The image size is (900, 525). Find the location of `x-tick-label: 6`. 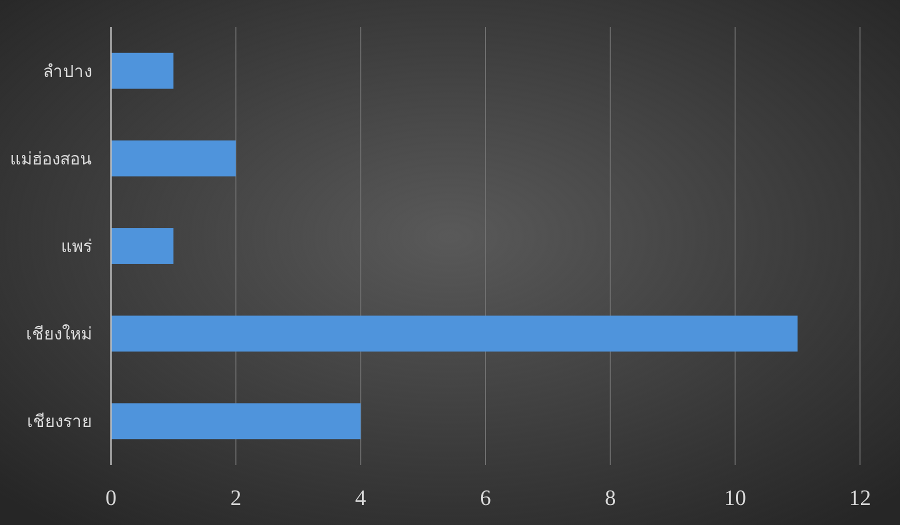

x-tick-label: 6 is located at coordinates (485, 497).